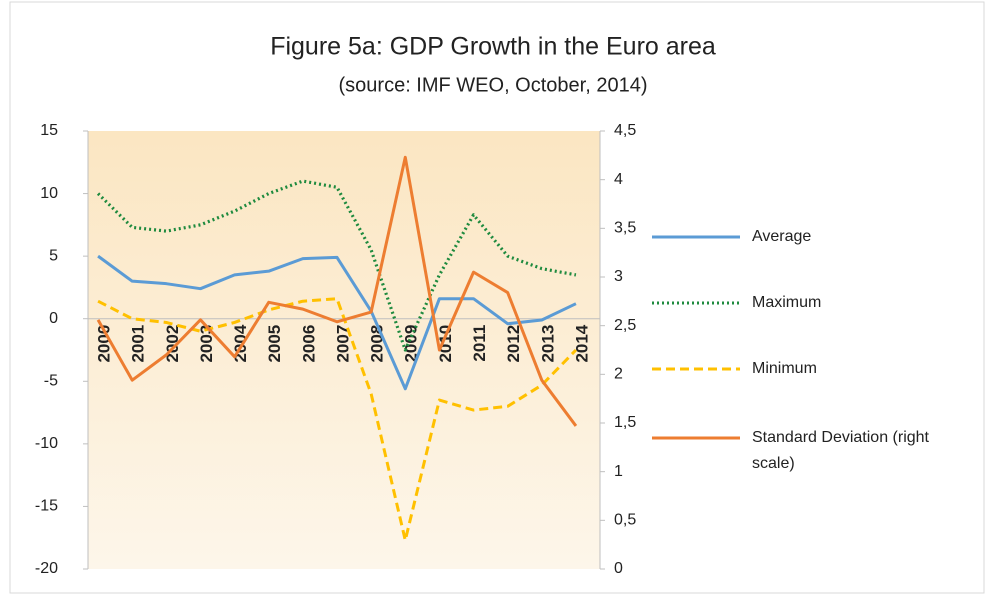 The height and width of the screenshot is (595, 986). Describe the element at coordinates (411, 344) in the screenshot. I see `x-tick-label: 2009` at that location.